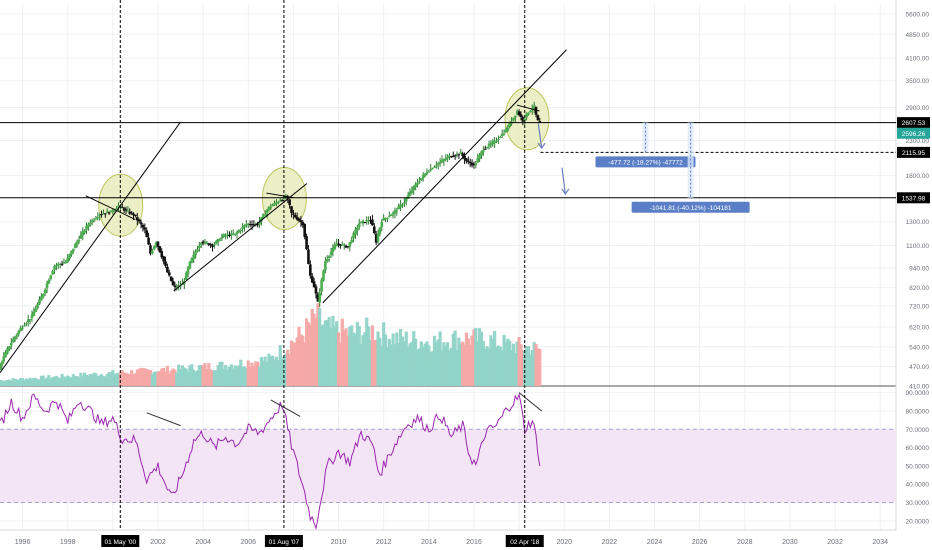  What do you see at coordinates (339, 542) in the screenshot?
I see `time-tick-label: 2010` at bounding box center [339, 542].